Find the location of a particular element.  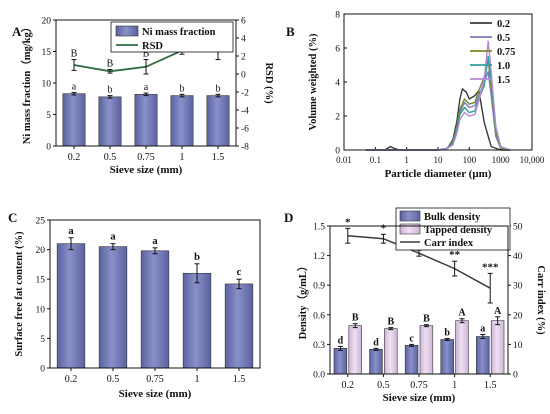

y-tick-label: 4 is located at coordinates (337, 84).